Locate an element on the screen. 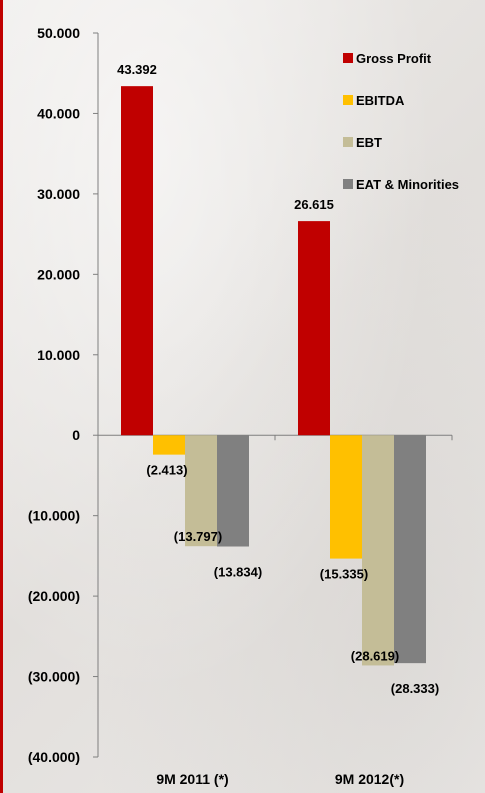  y-tick-label: 10.000 is located at coordinates (58, 355).